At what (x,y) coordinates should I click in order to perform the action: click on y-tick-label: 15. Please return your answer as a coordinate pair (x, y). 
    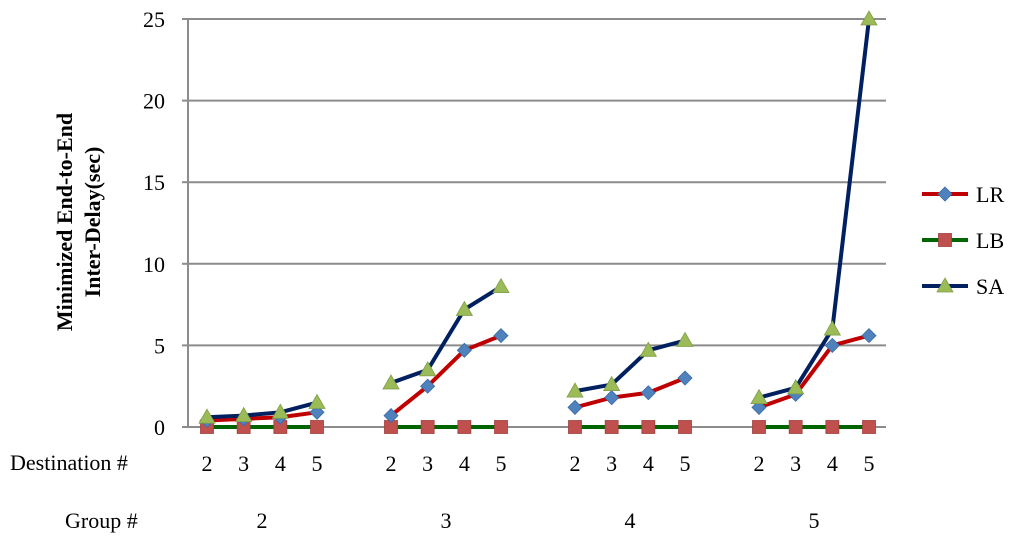
    Looking at the image, I should click on (154, 182).